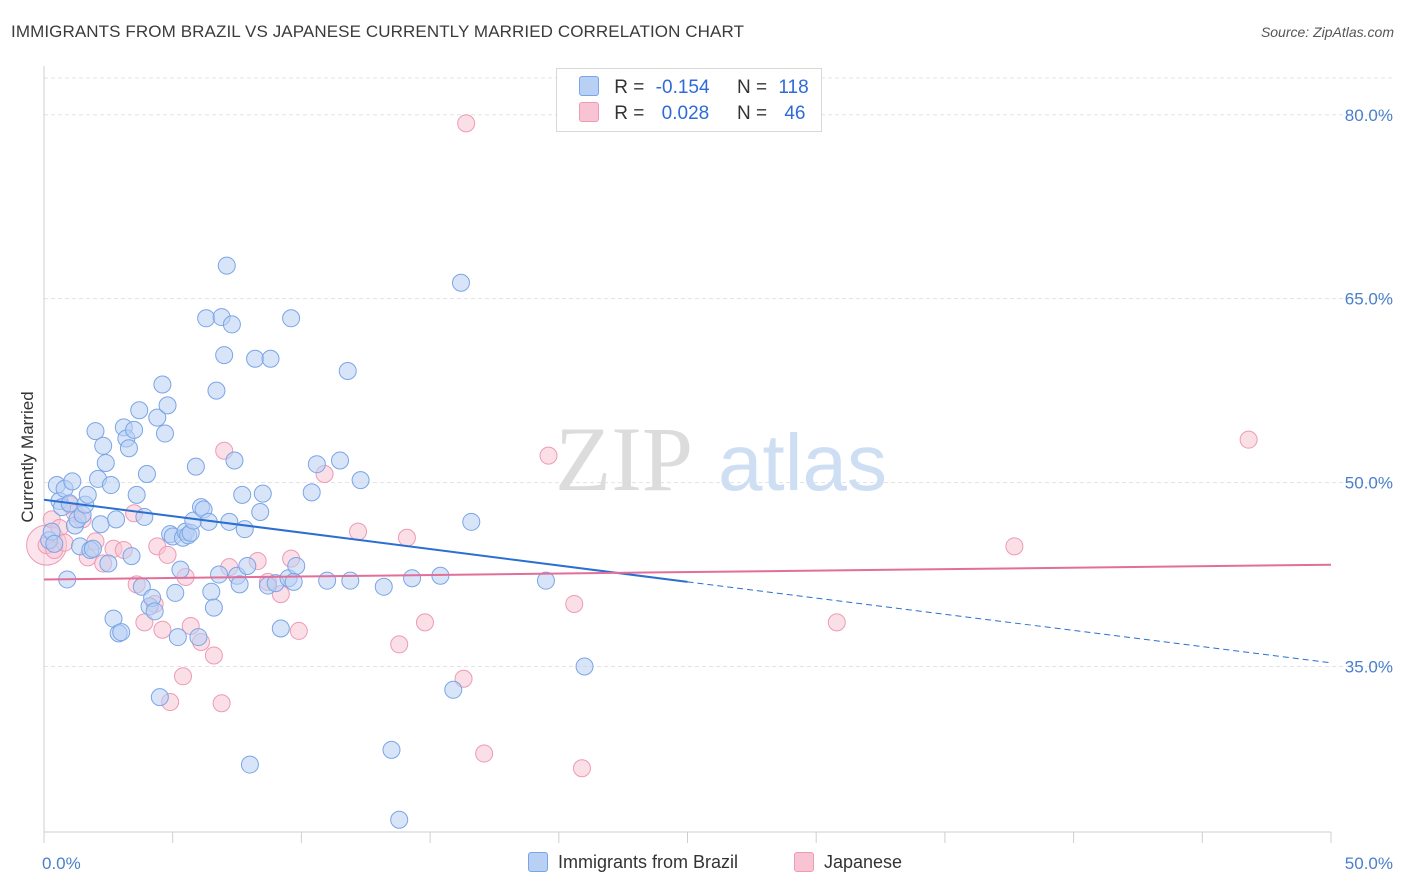  Describe the element at coordinates (61, 863) in the screenshot. I see `x-tick-label: 0.0%` at that location.